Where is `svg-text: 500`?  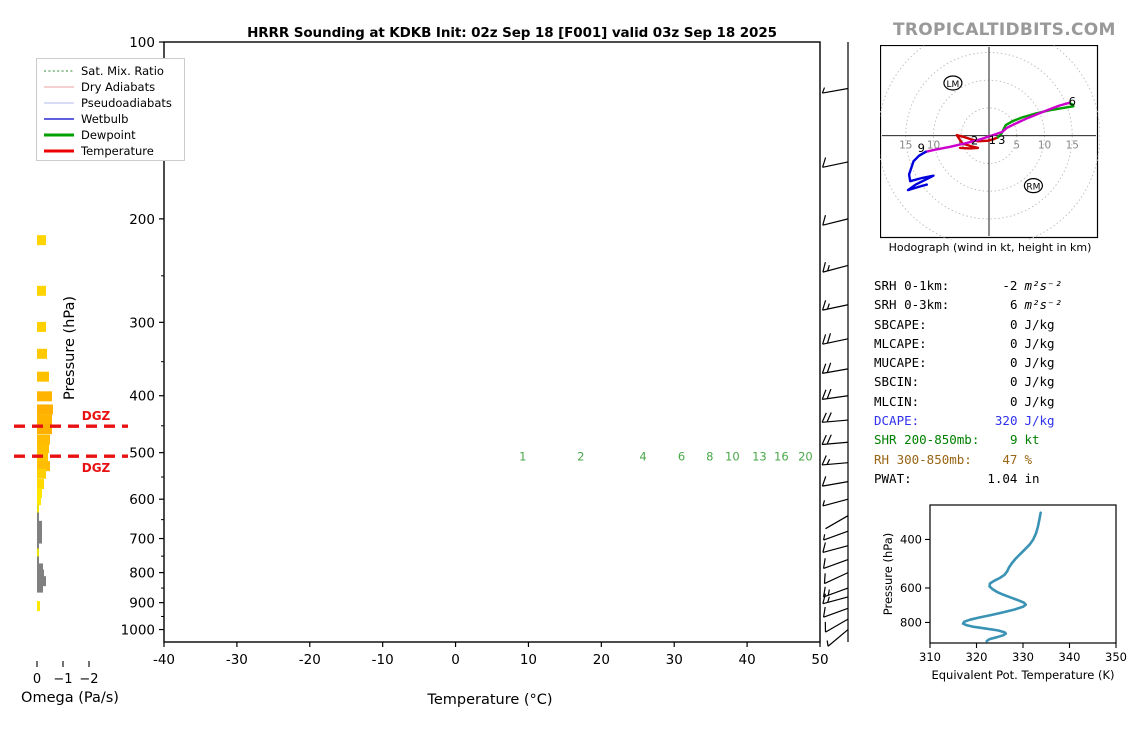 svg-text: 500 is located at coordinates (142, 454).